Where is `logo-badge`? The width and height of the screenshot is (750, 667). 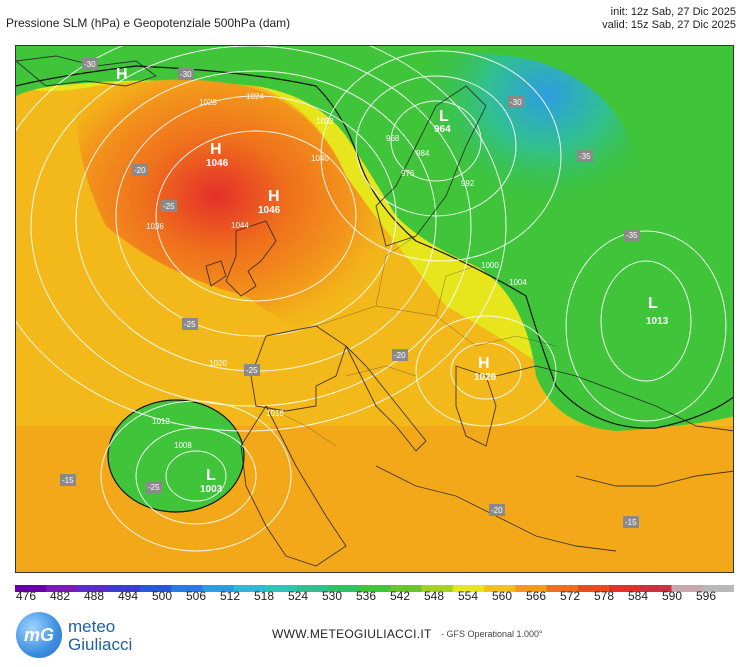
logo-badge is located at coordinates (39, 635).